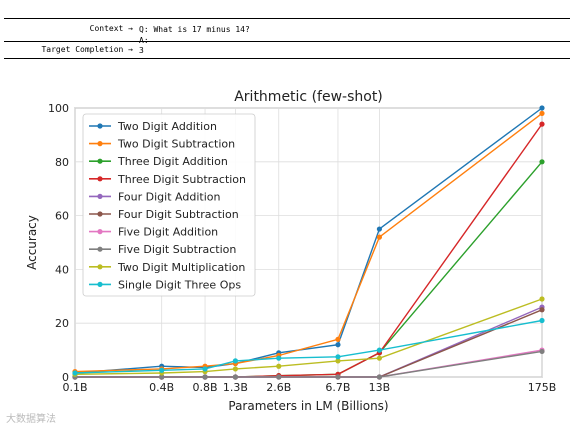 The height and width of the screenshot is (432, 576). What do you see at coordinates (380, 387) in the screenshot?
I see `x-tick-label: 13B` at bounding box center [380, 387].